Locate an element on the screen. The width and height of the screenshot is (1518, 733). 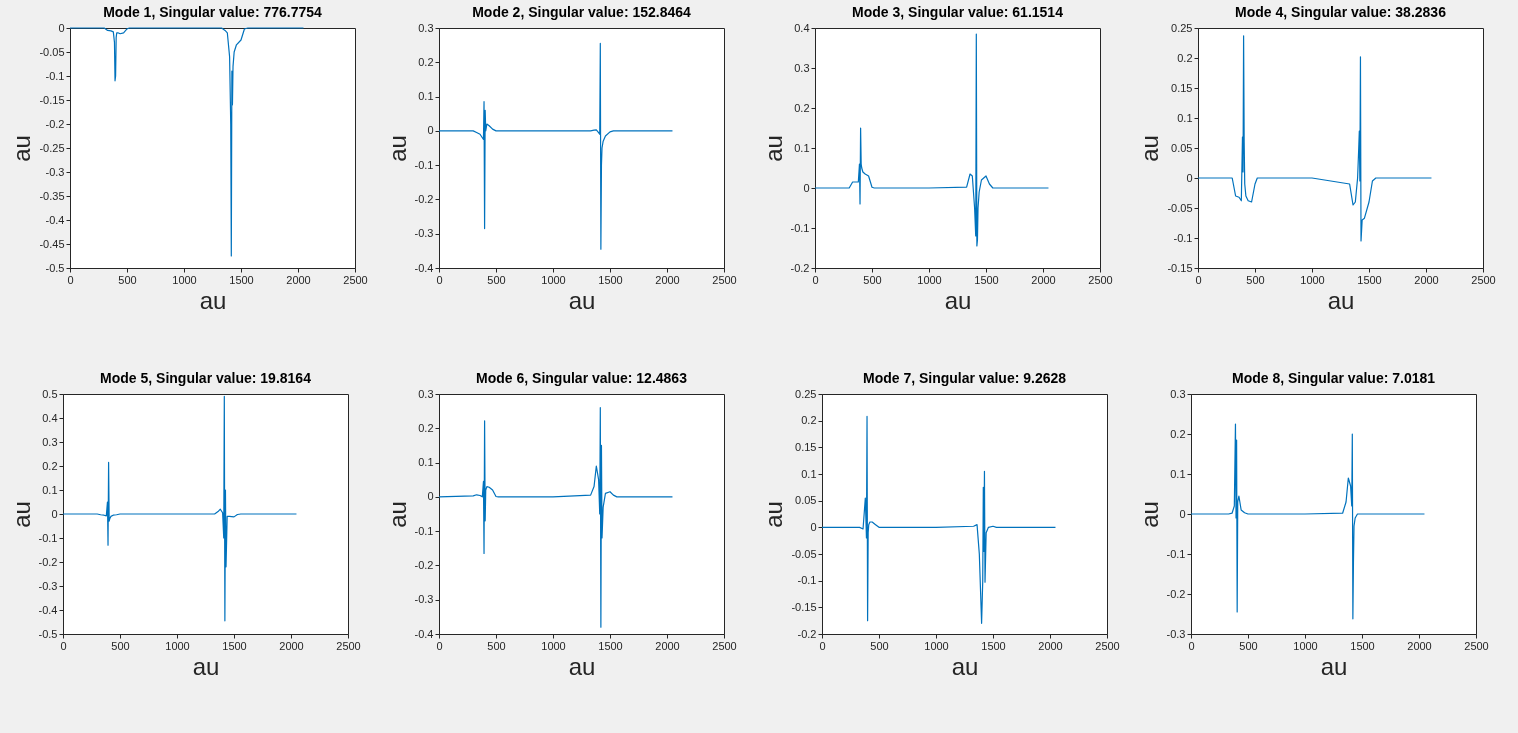
chart-title: Mode 1, Singular value: 776.7754 is located at coordinates (213, 12).